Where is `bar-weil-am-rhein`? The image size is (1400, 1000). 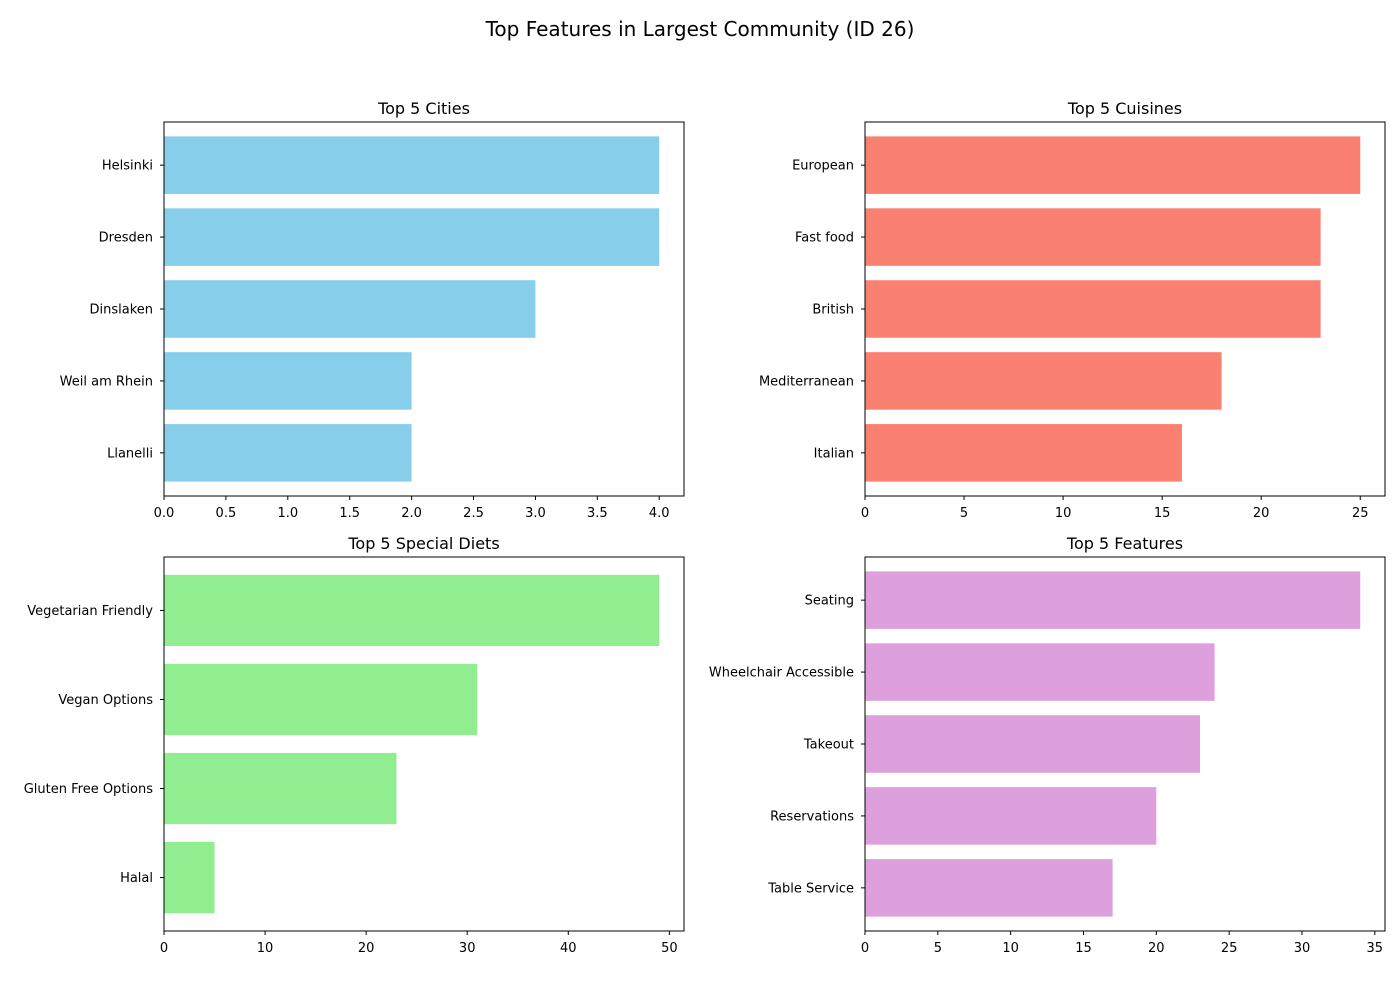 bar-weil-am-rhein is located at coordinates (288, 381).